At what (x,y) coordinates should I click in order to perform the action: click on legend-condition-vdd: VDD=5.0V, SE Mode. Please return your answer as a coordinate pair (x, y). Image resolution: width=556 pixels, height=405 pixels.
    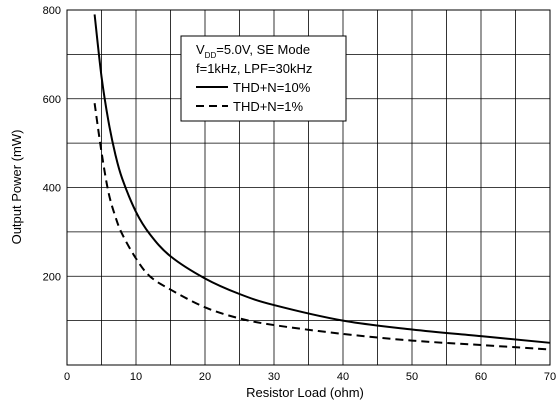
    Looking at the image, I should click on (253, 51).